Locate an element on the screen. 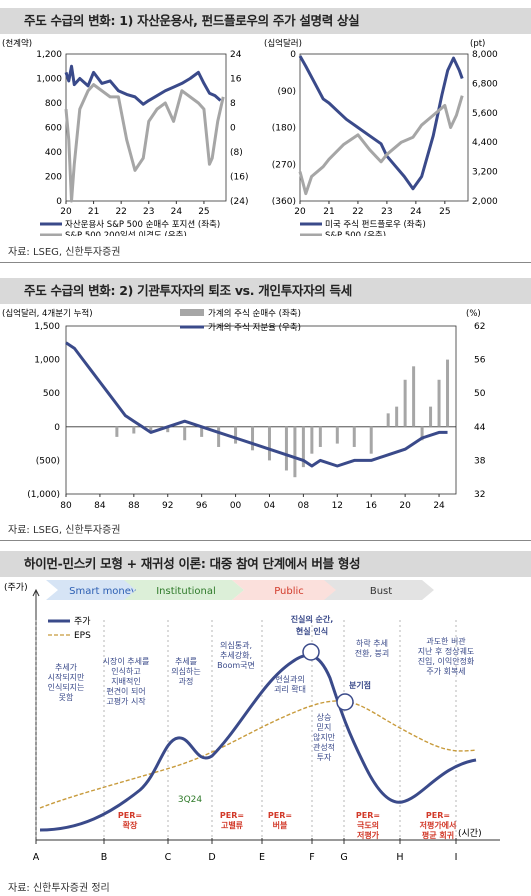 This screenshot has width=531, height=896. legend-label: EPS is located at coordinates (82, 636).